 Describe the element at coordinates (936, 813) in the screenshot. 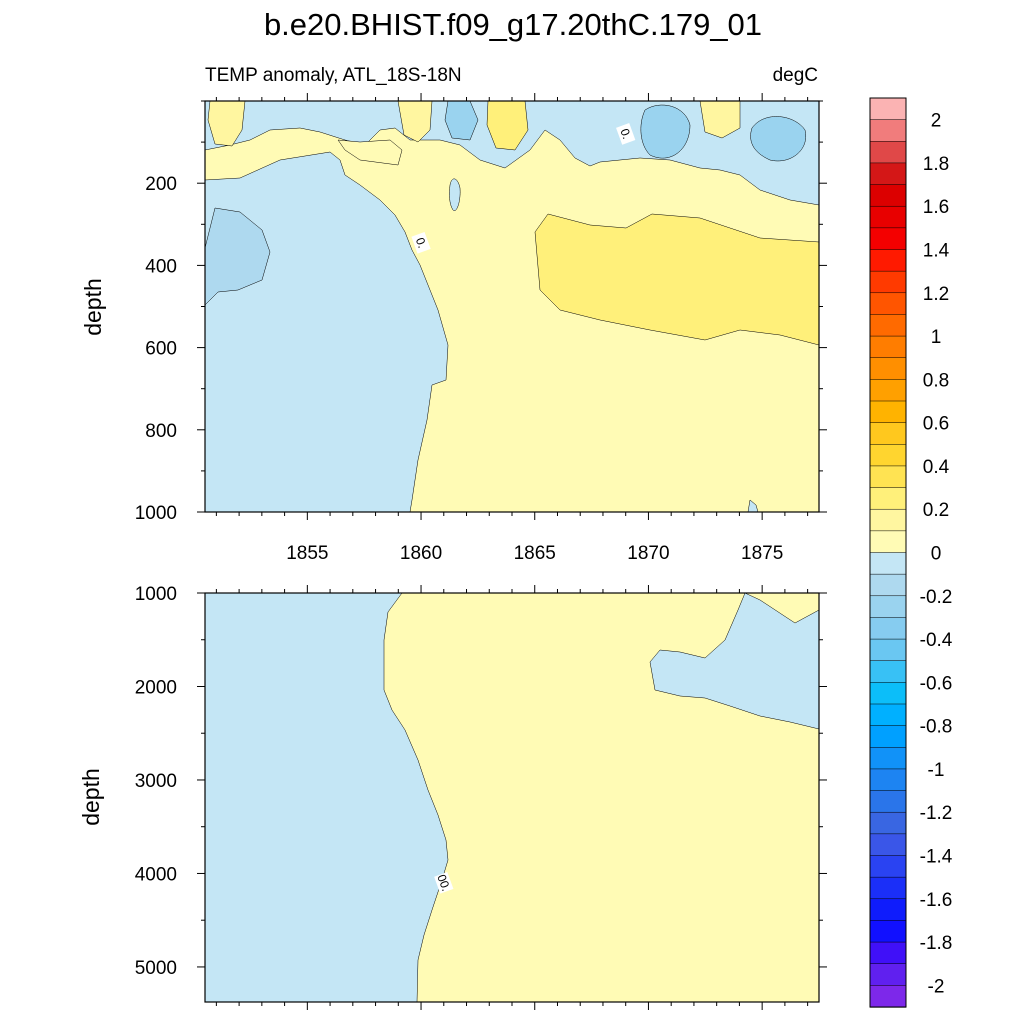

I see `colorbar-label: -1.2` at that location.